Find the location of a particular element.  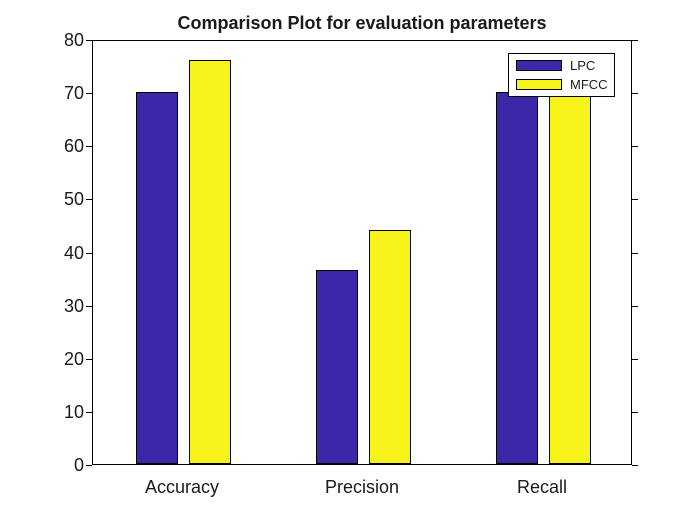

x-category-label-recall: Recall is located at coordinates (542, 487).